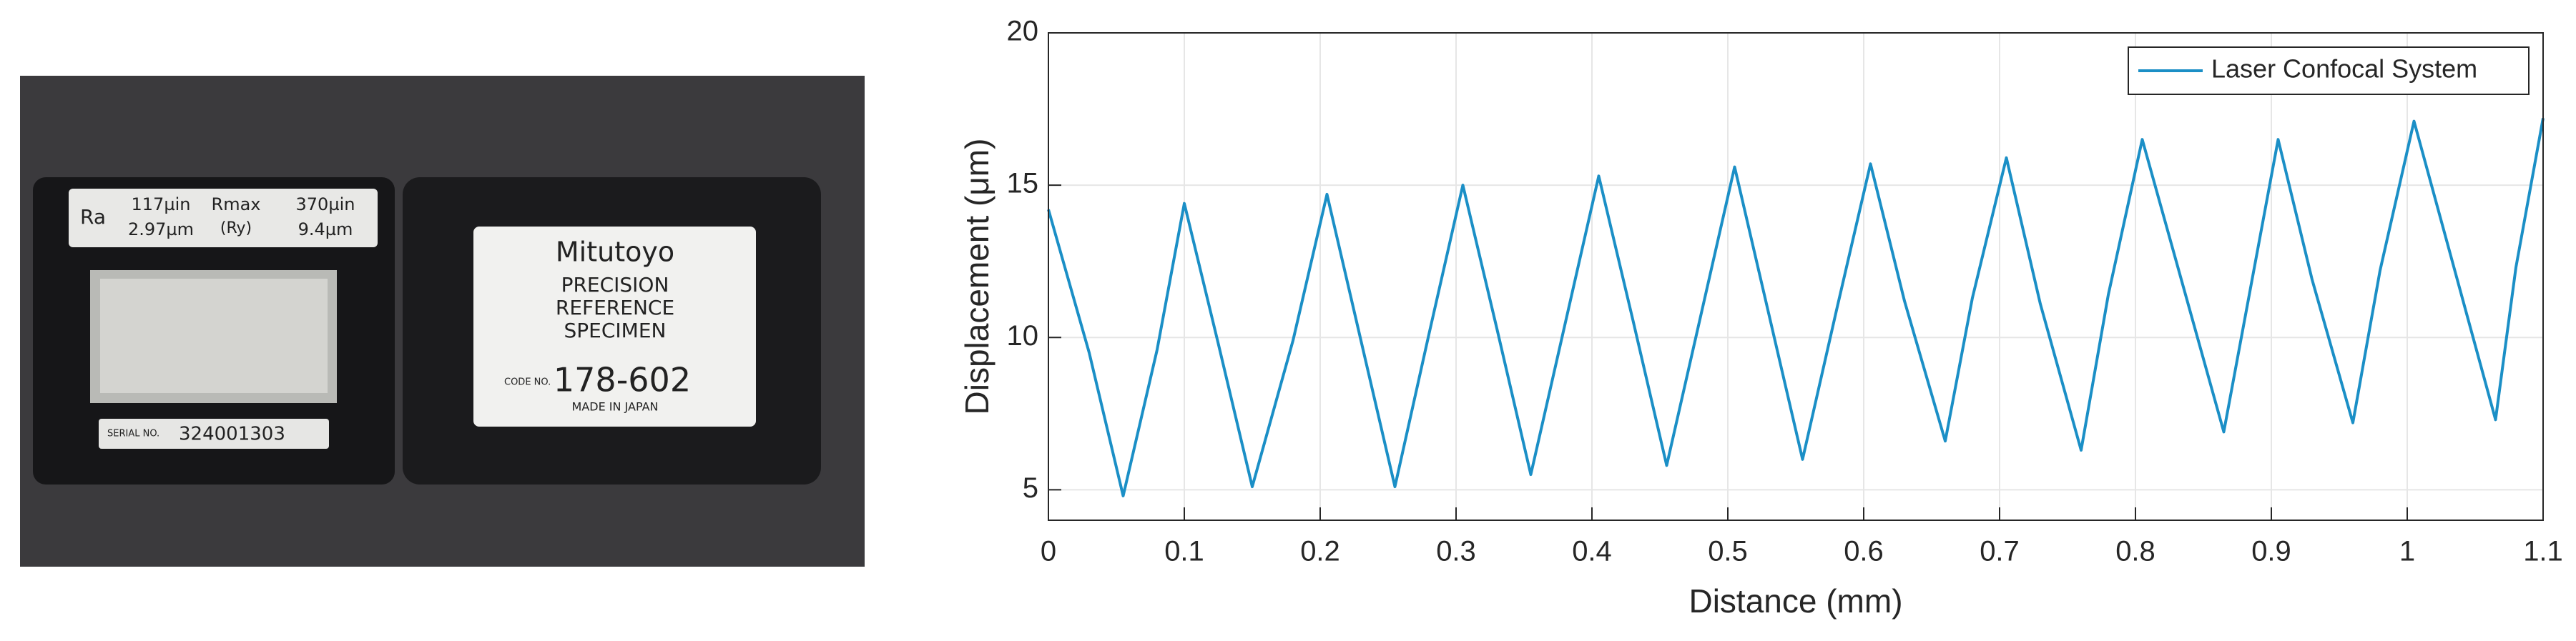 This screenshot has width=2576, height=641. Describe the element at coordinates (2543, 551) in the screenshot. I see `x-tick-label: 1.1` at that location.